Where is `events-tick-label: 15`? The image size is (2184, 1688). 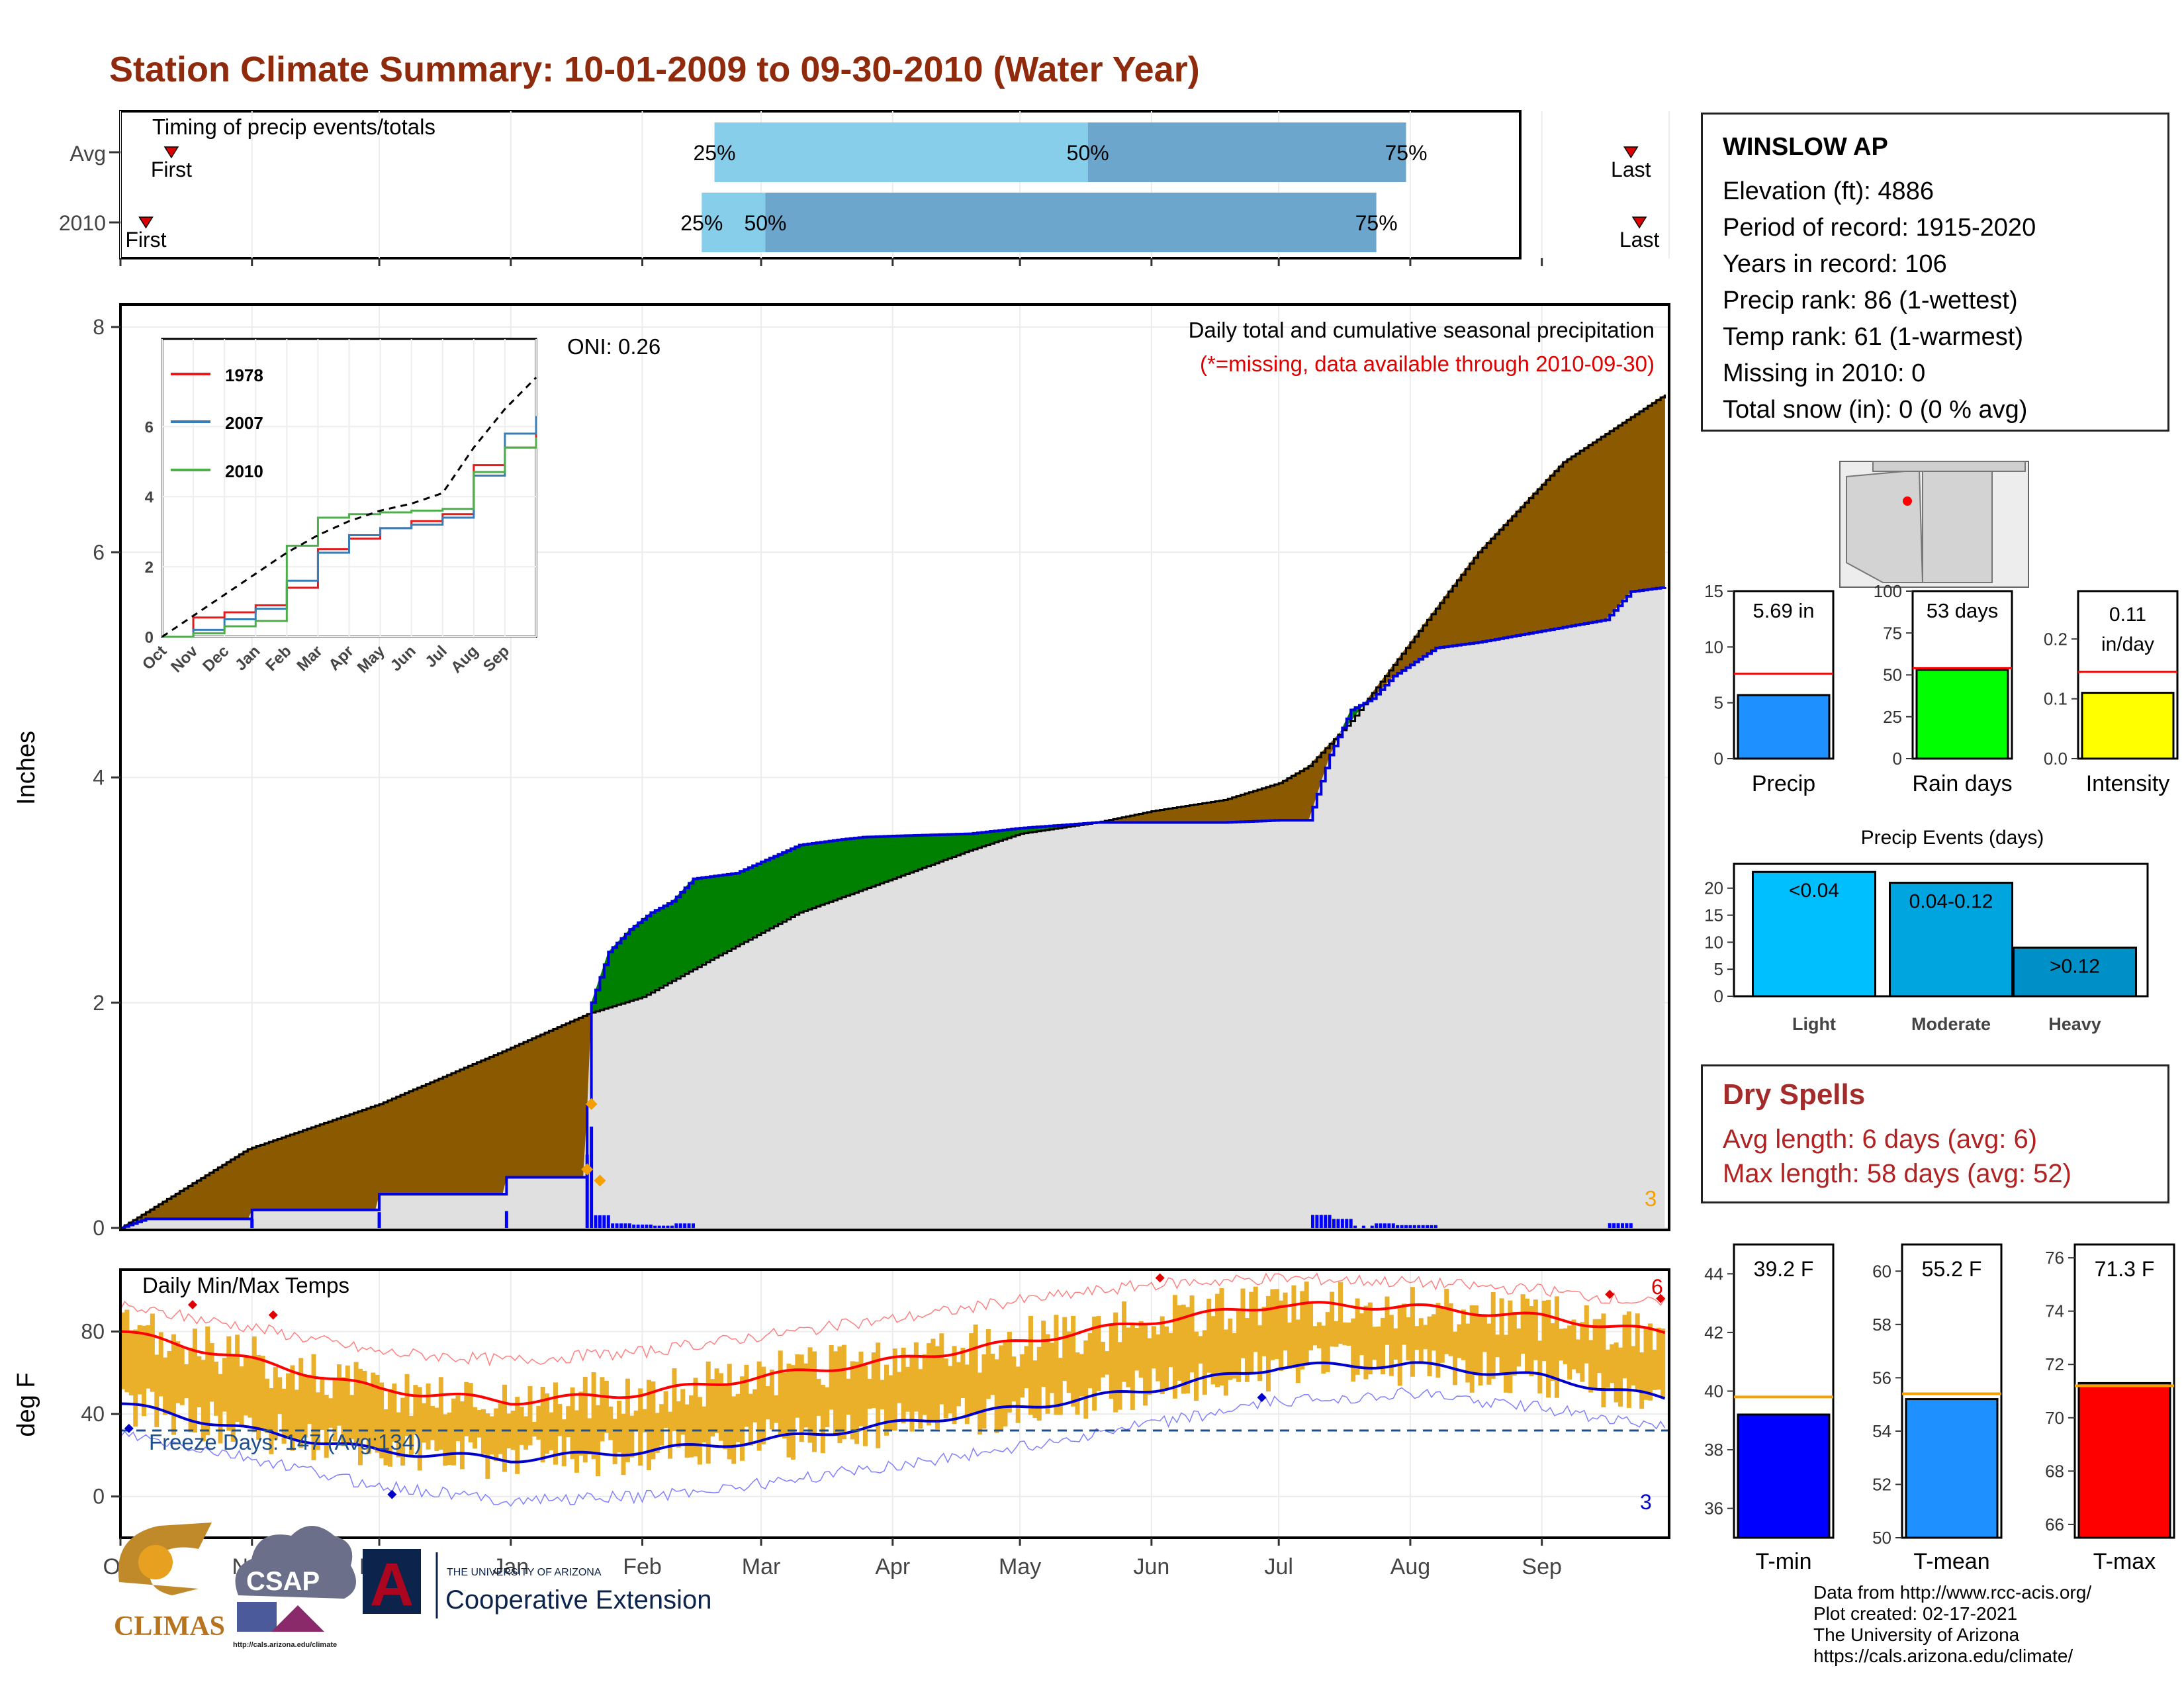
events-tick-label: 15 is located at coordinates (1713, 915).